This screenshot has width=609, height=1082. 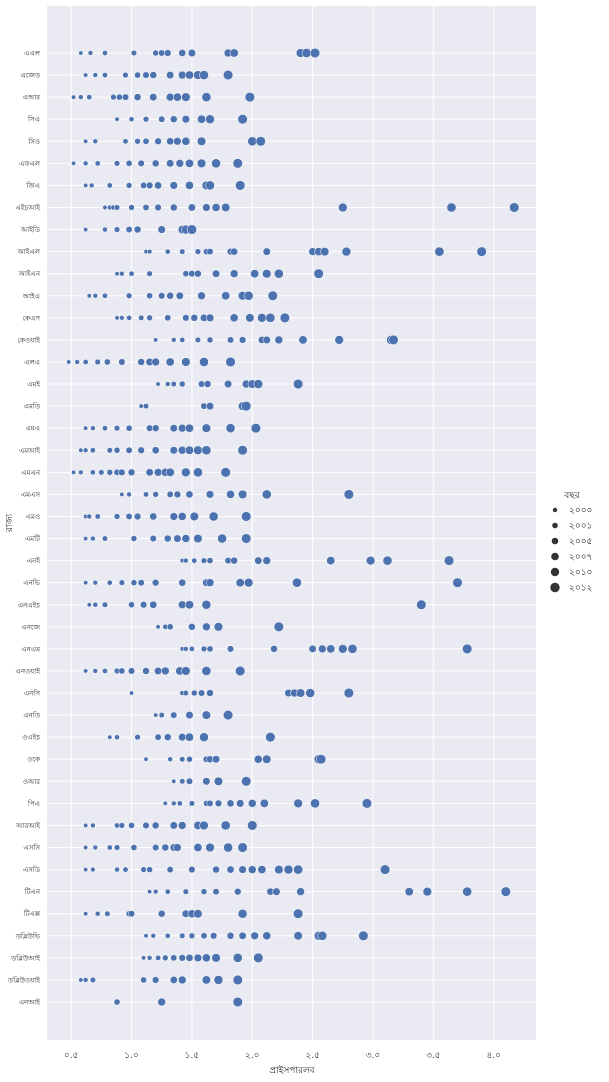 I want to click on y-tick-label: এমটি, so click(x=32, y=538).